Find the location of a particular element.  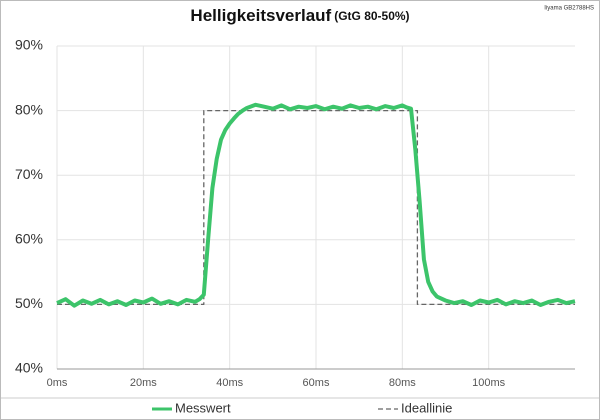

chart-title: Helligkeitsverlauf (GtG 80-50%) is located at coordinates (299, 15).